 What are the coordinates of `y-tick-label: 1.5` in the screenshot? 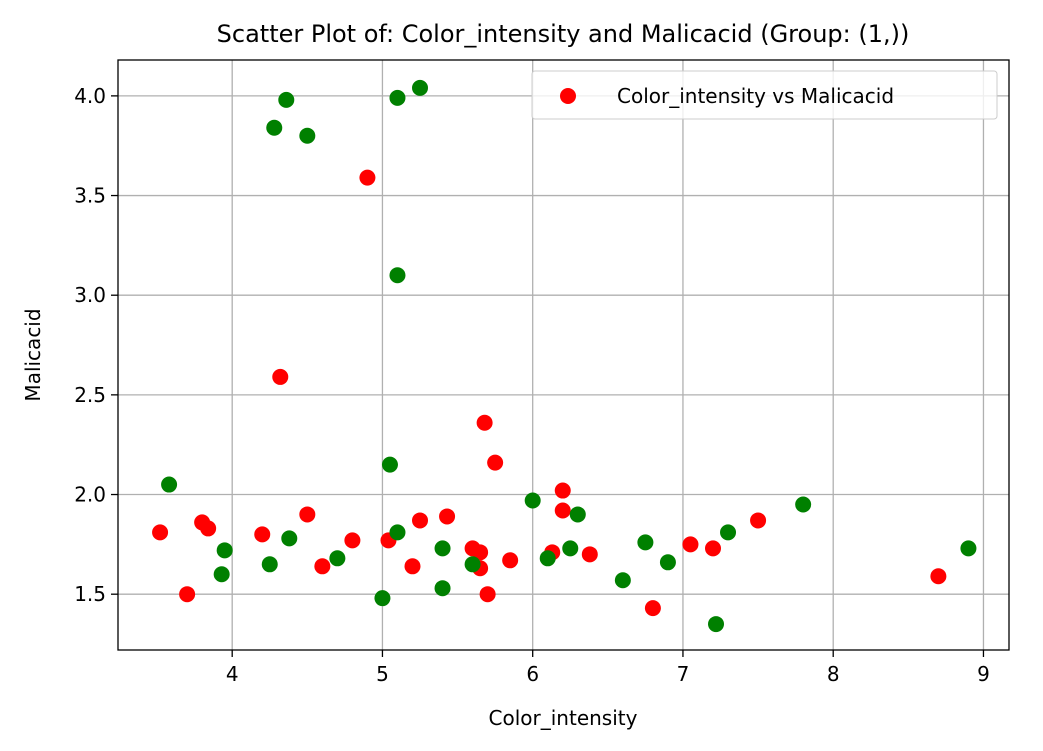 It's located at (90, 594).